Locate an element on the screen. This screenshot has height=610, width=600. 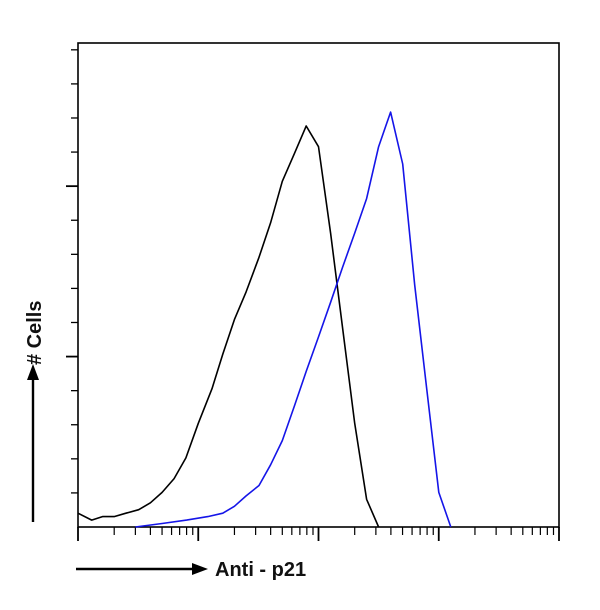
x-axis-label: Anti - p21 is located at coordinates (260, 570).